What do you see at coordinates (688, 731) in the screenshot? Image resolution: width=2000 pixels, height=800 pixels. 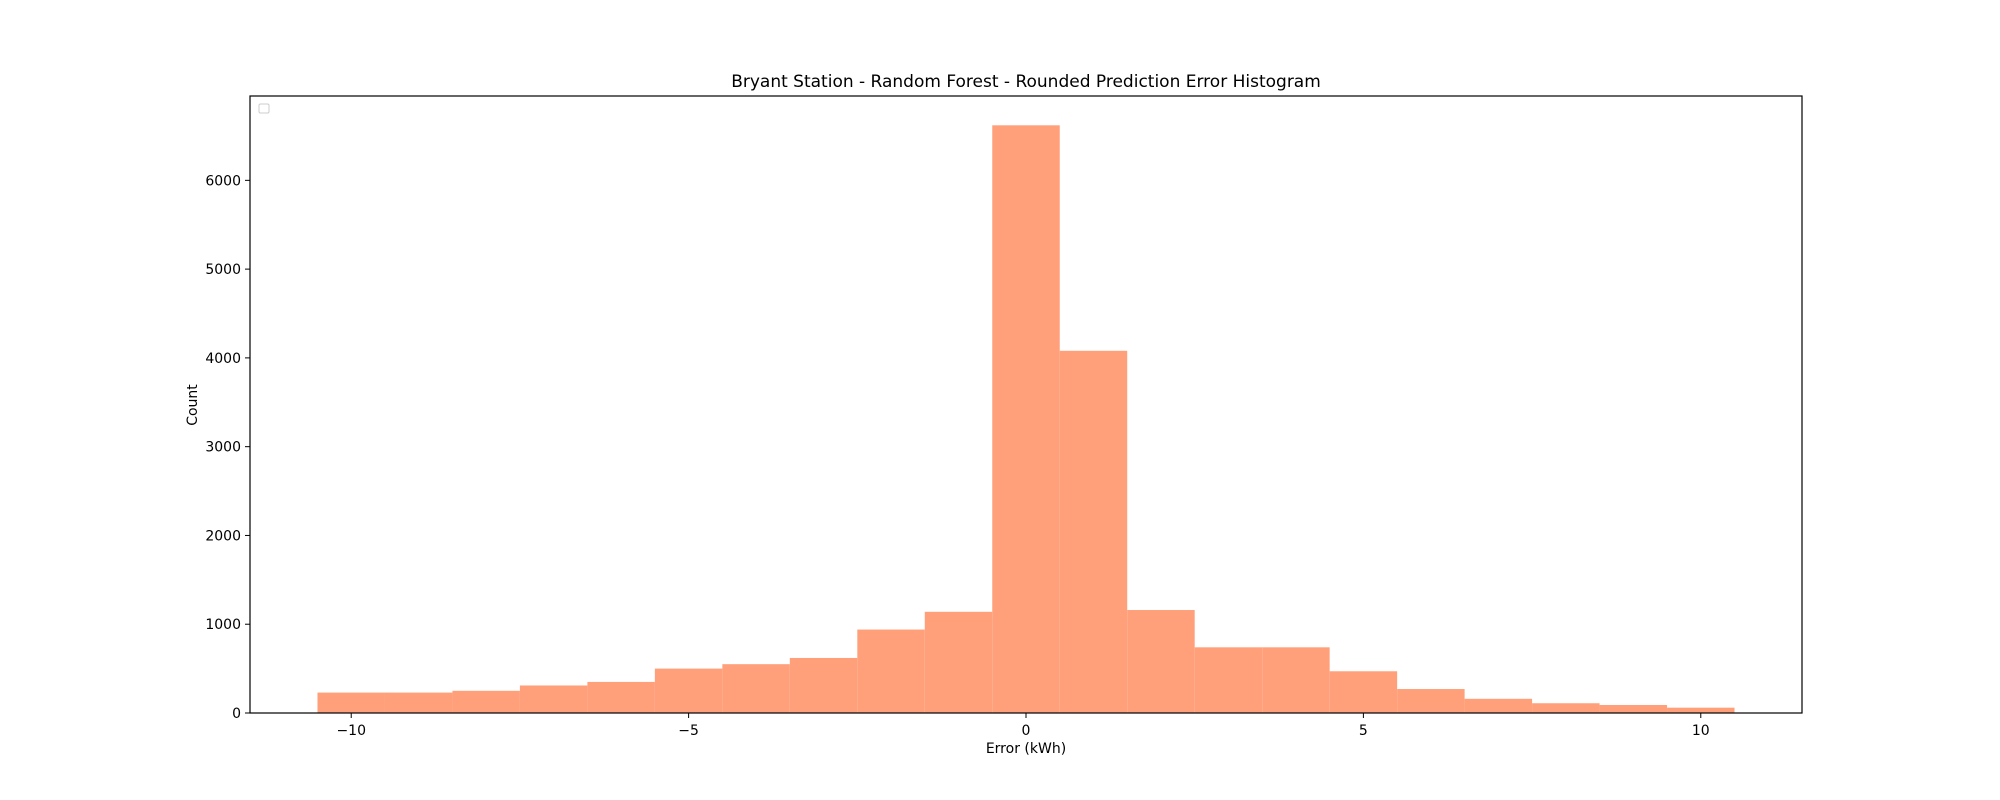 I see `x-tick-label-1: −5` at bounding box center [688, 731].